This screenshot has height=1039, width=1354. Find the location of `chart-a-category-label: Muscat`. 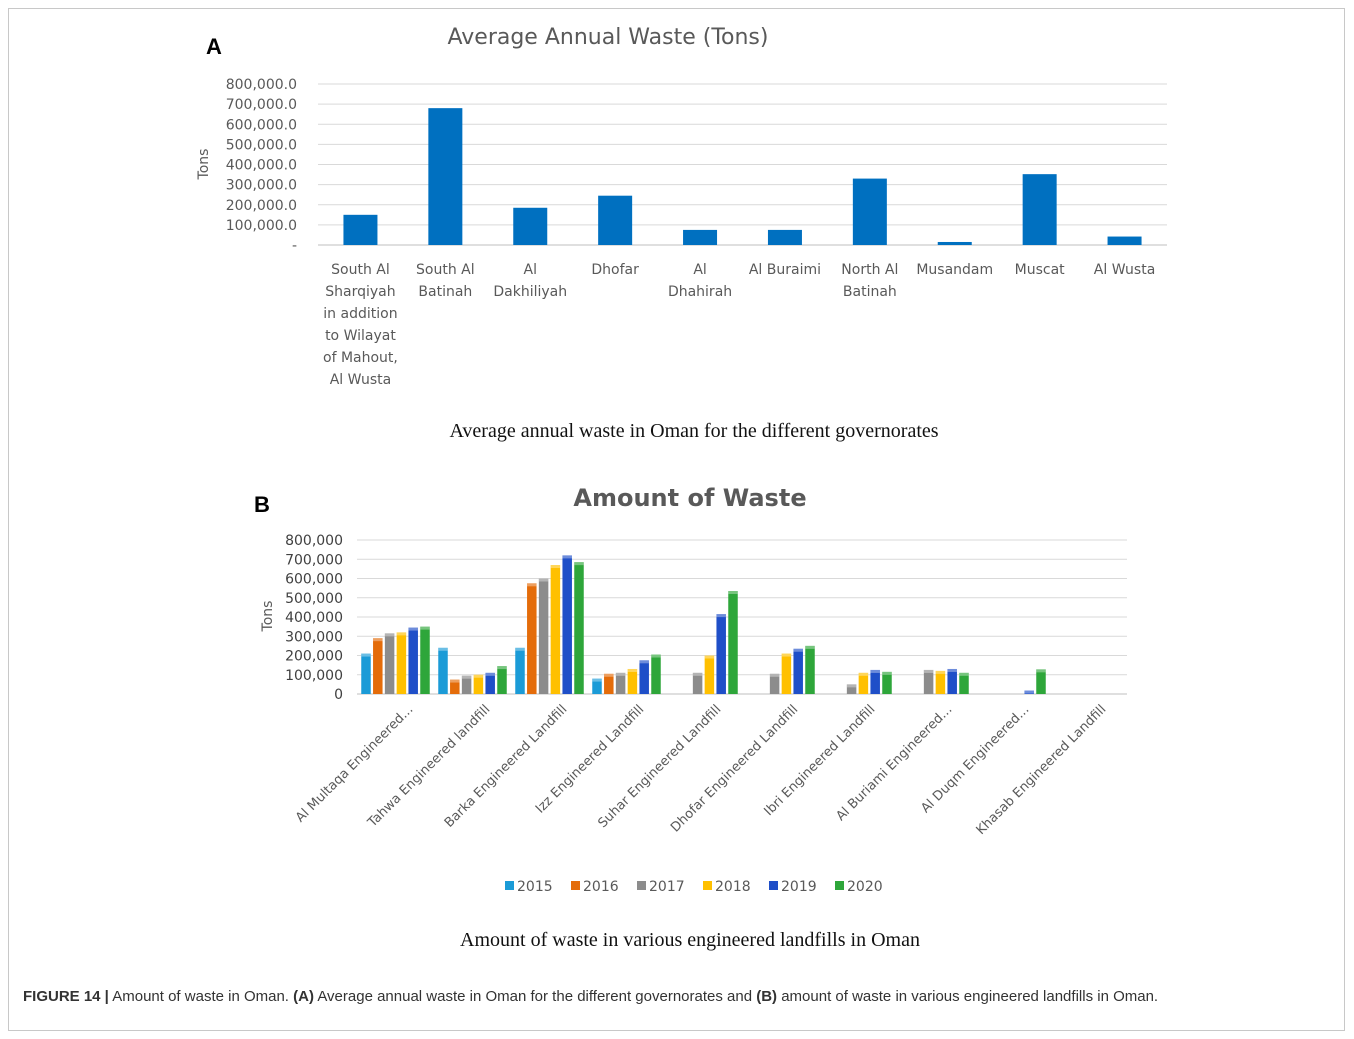

chart-a-category-label: Muscat is located at coordinates (1040, 270).